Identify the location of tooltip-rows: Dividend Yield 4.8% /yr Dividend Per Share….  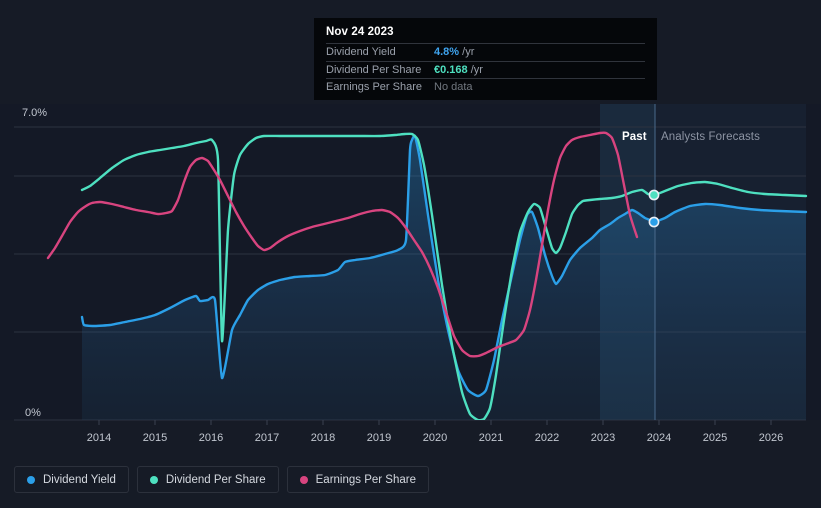
(485, 69).